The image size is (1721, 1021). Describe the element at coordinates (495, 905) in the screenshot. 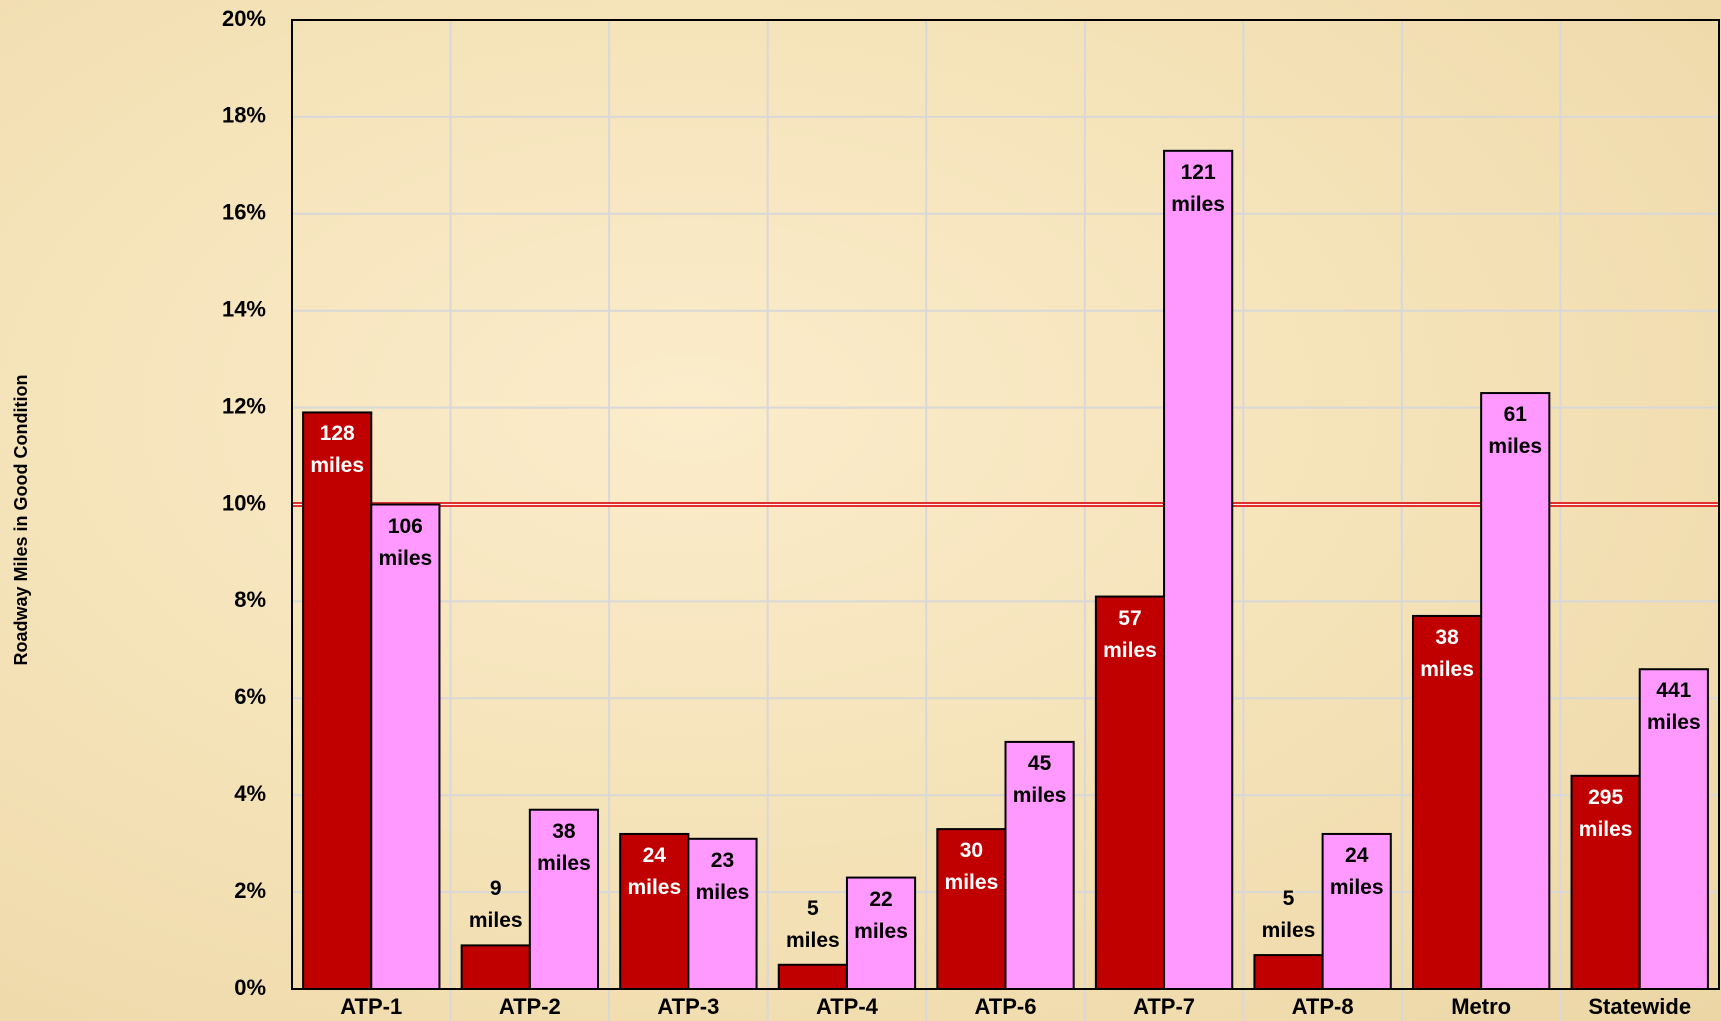

I see `data-label: 9 miles` at that location.